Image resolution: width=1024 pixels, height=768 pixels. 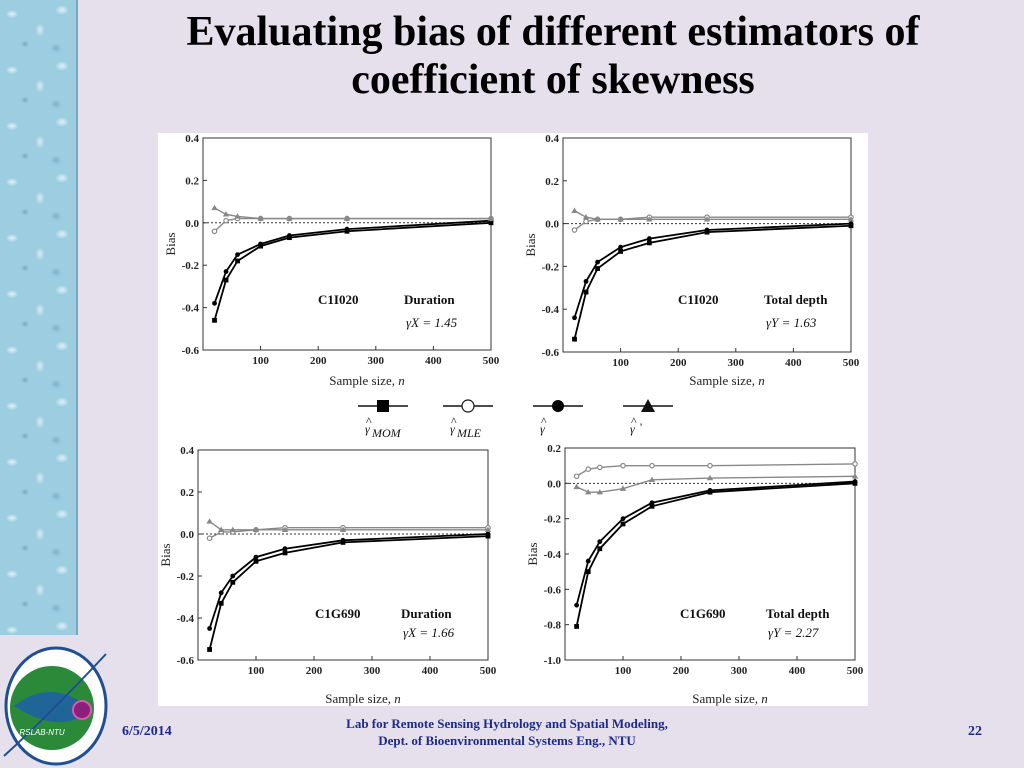 I want to click on y-tick-label: -0.4, so click(x=191, y=309).